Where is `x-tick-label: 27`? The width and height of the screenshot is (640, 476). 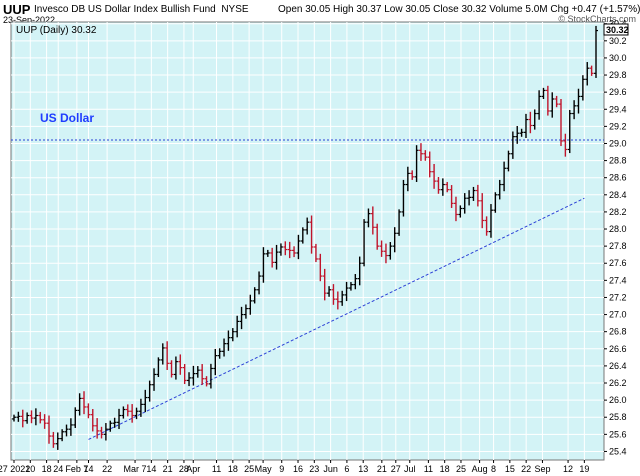
x-tick-label: 27 is located at coordinates (396, 469).